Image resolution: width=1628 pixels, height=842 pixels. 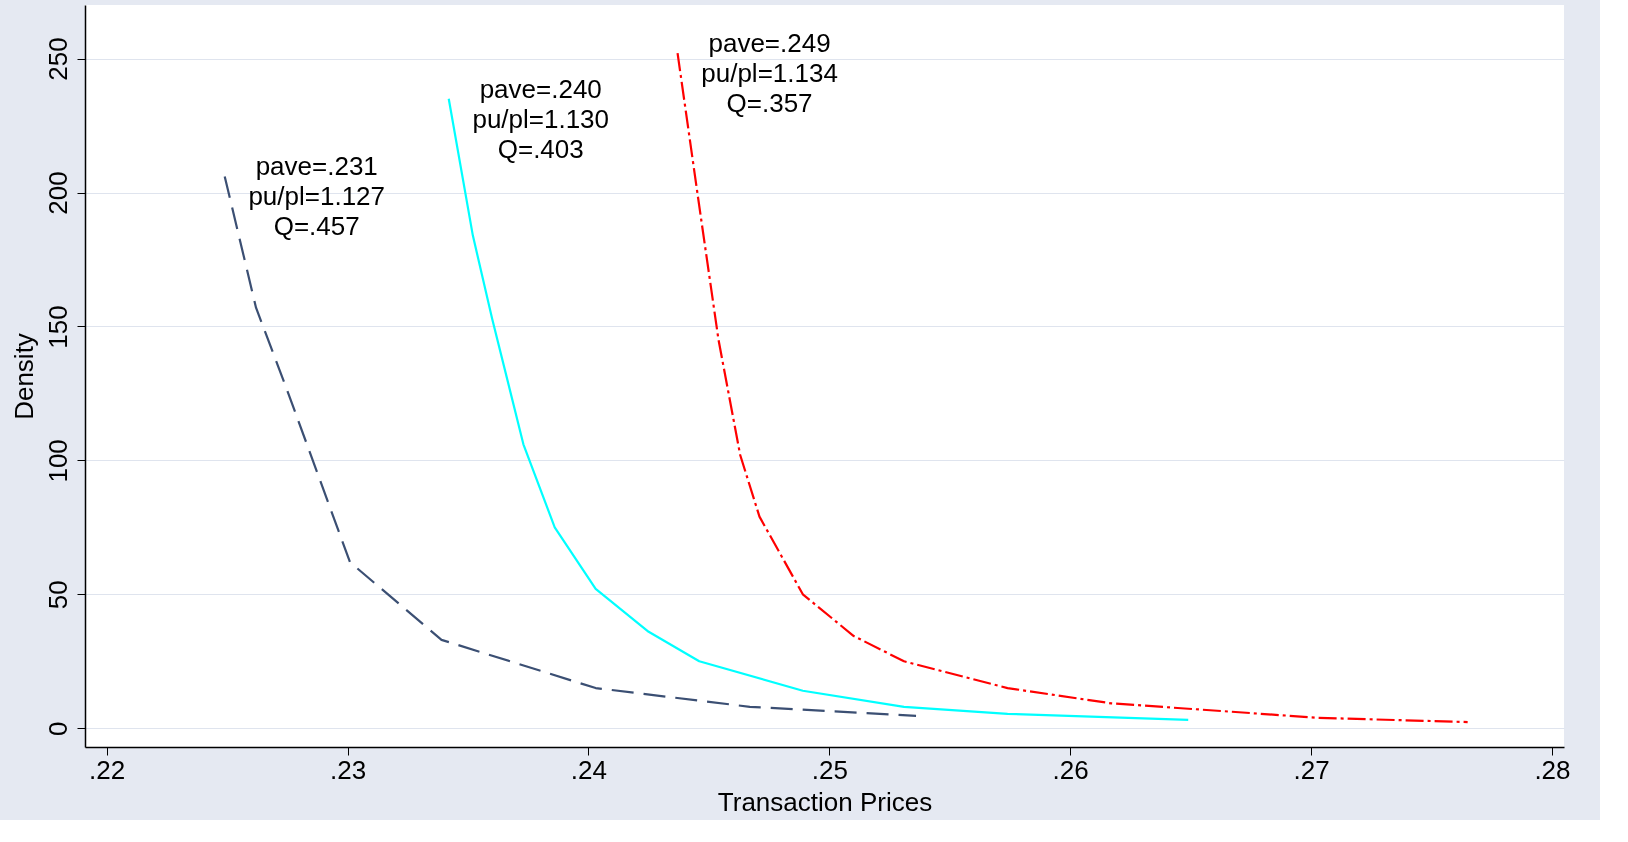 What do you see at coordinates (825, 801) in the screenshot?
I see `x-axis-title: Transaction Prices` at bounding box center [825, 801].